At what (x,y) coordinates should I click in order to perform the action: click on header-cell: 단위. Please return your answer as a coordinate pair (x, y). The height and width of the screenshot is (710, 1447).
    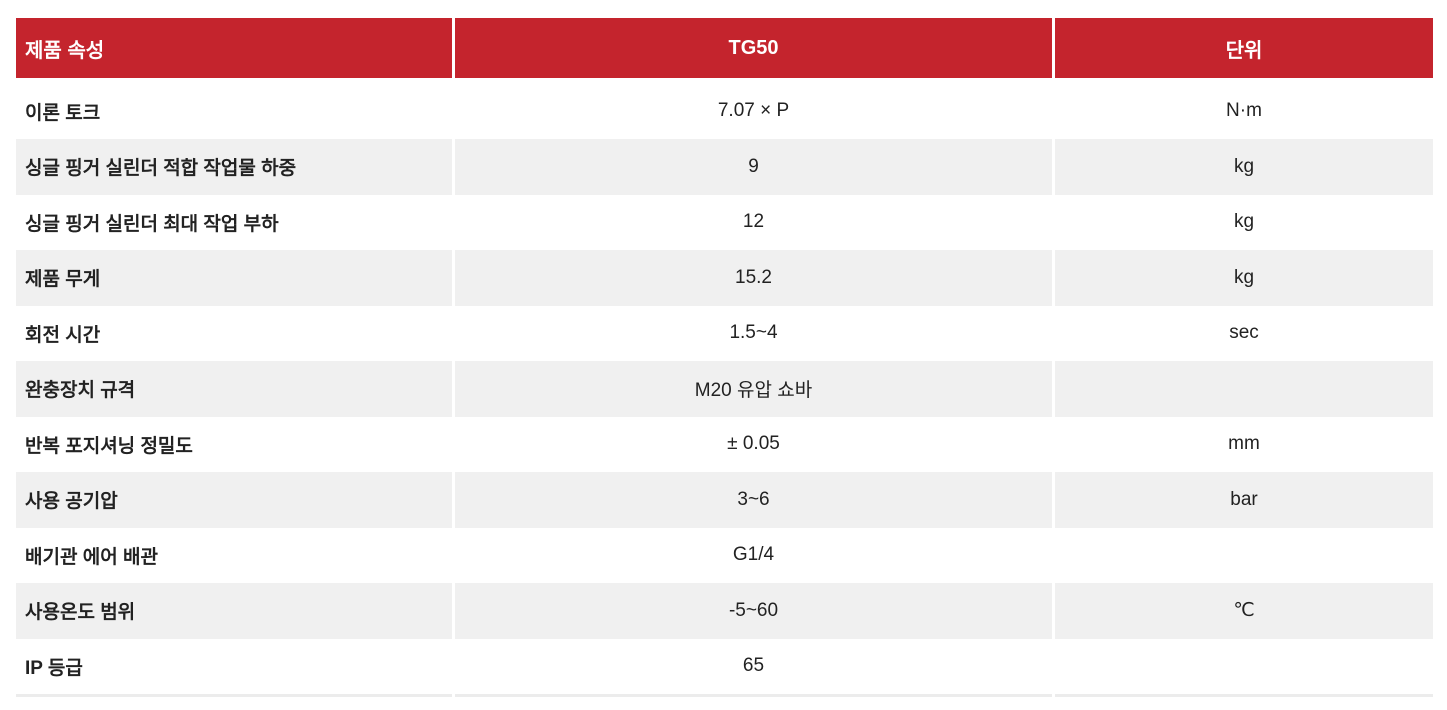
    Looking at the image, I should click on (1244, 48).